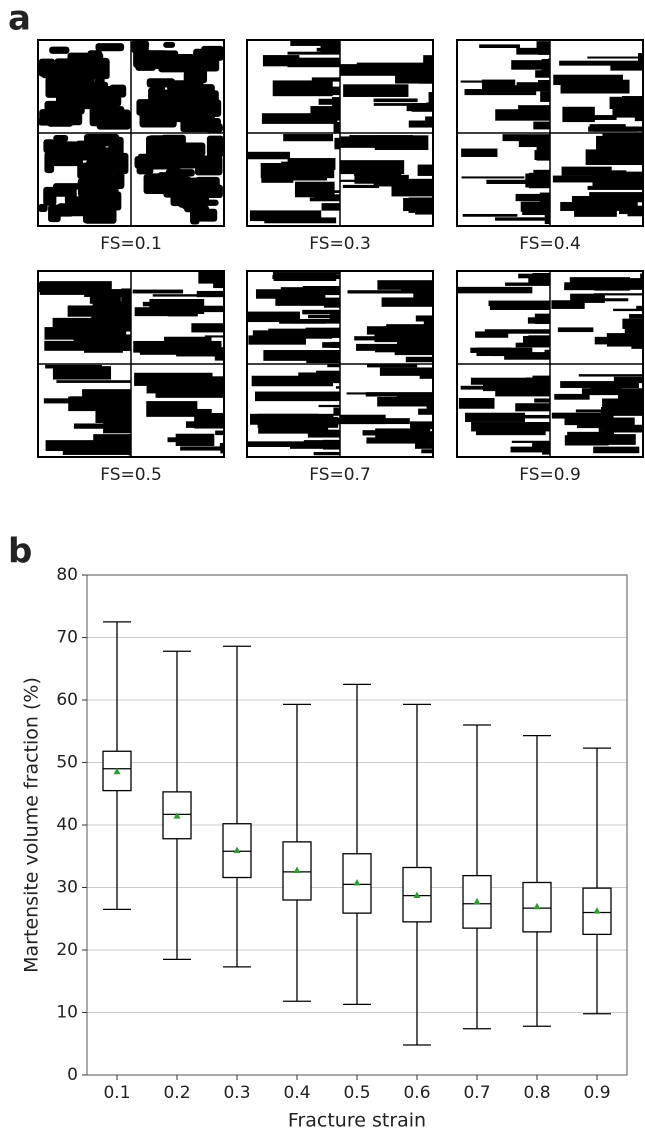 The image size is (645, 1133). What do you see at coordinates (550, 475) in the screenshot?
I see `image-caption: FS=0.9` at bounding box center [550, 475].